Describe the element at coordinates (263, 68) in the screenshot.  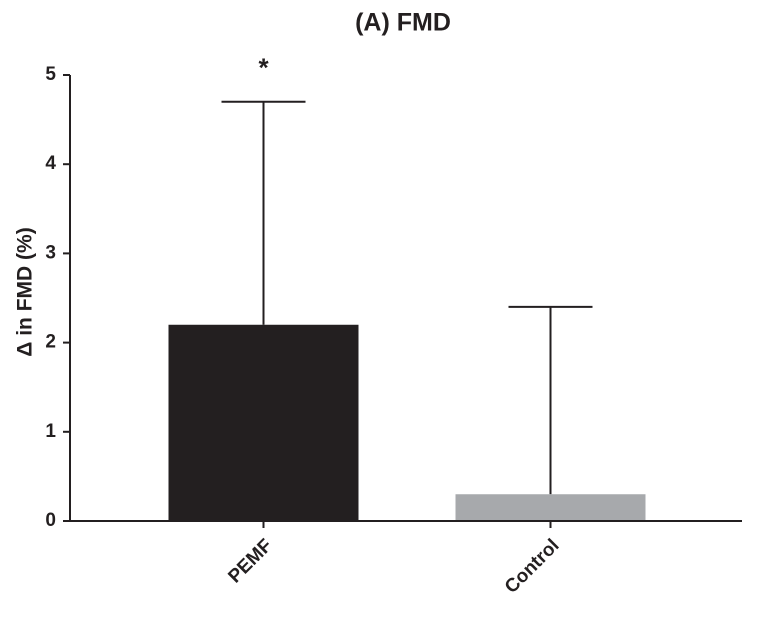
I see `annotation: *` at that location.